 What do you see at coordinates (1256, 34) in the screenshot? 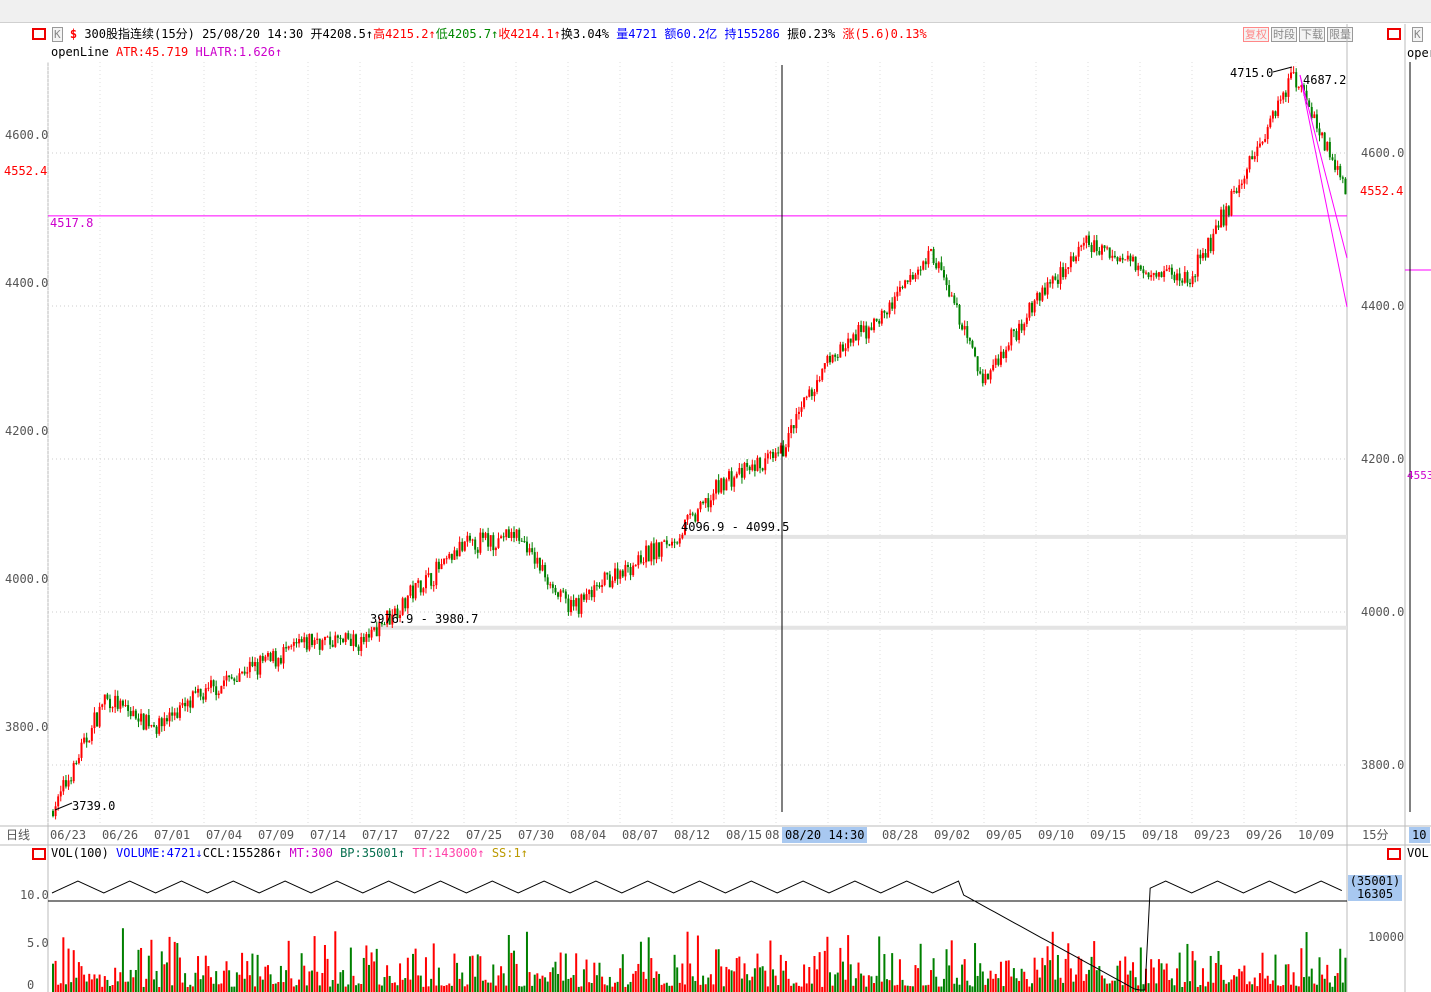
I see `adjust-button: 复权` at bounding box center [1256, 34].